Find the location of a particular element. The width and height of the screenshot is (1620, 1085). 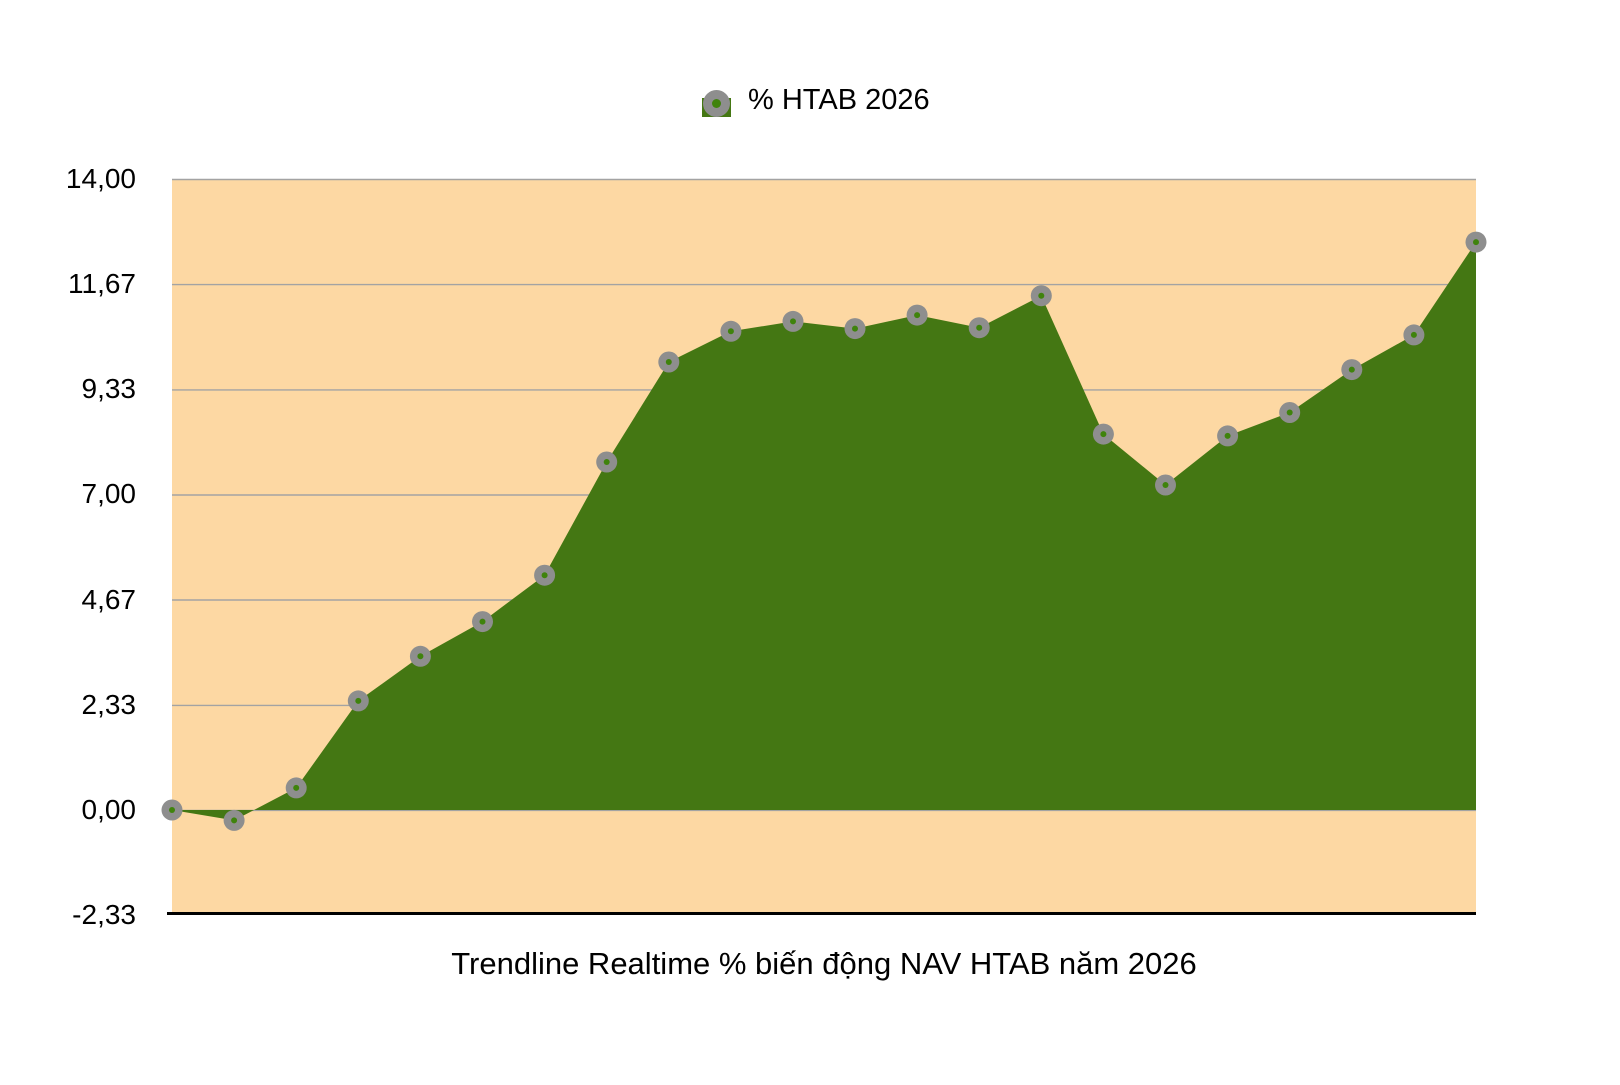

y-tick-label: 7,00 is located at coordinates (109, 494).